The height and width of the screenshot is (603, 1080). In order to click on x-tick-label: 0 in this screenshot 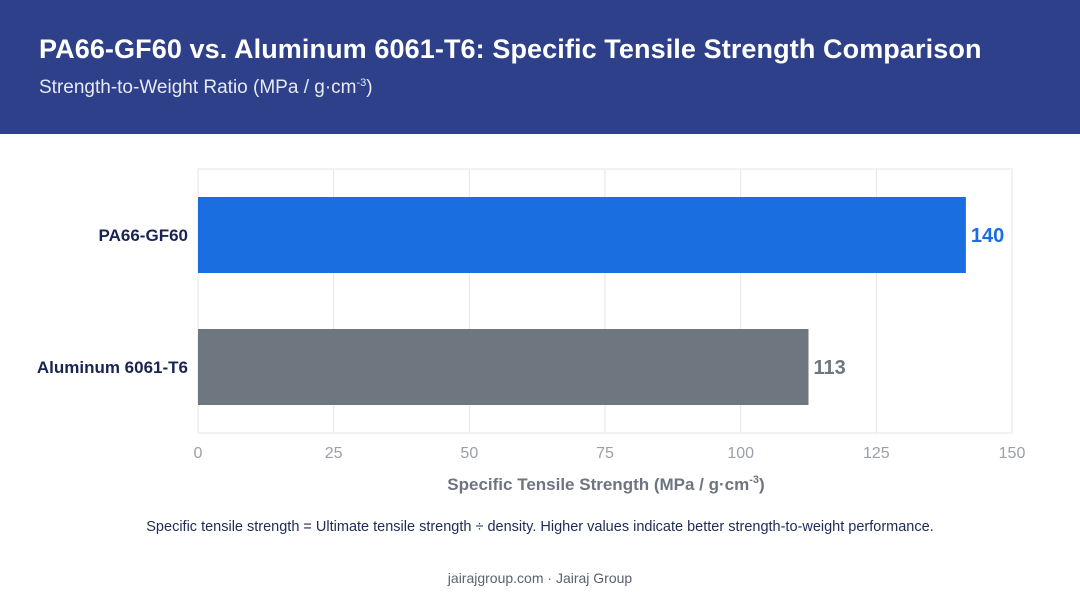, I will do `click(198, 453)`.